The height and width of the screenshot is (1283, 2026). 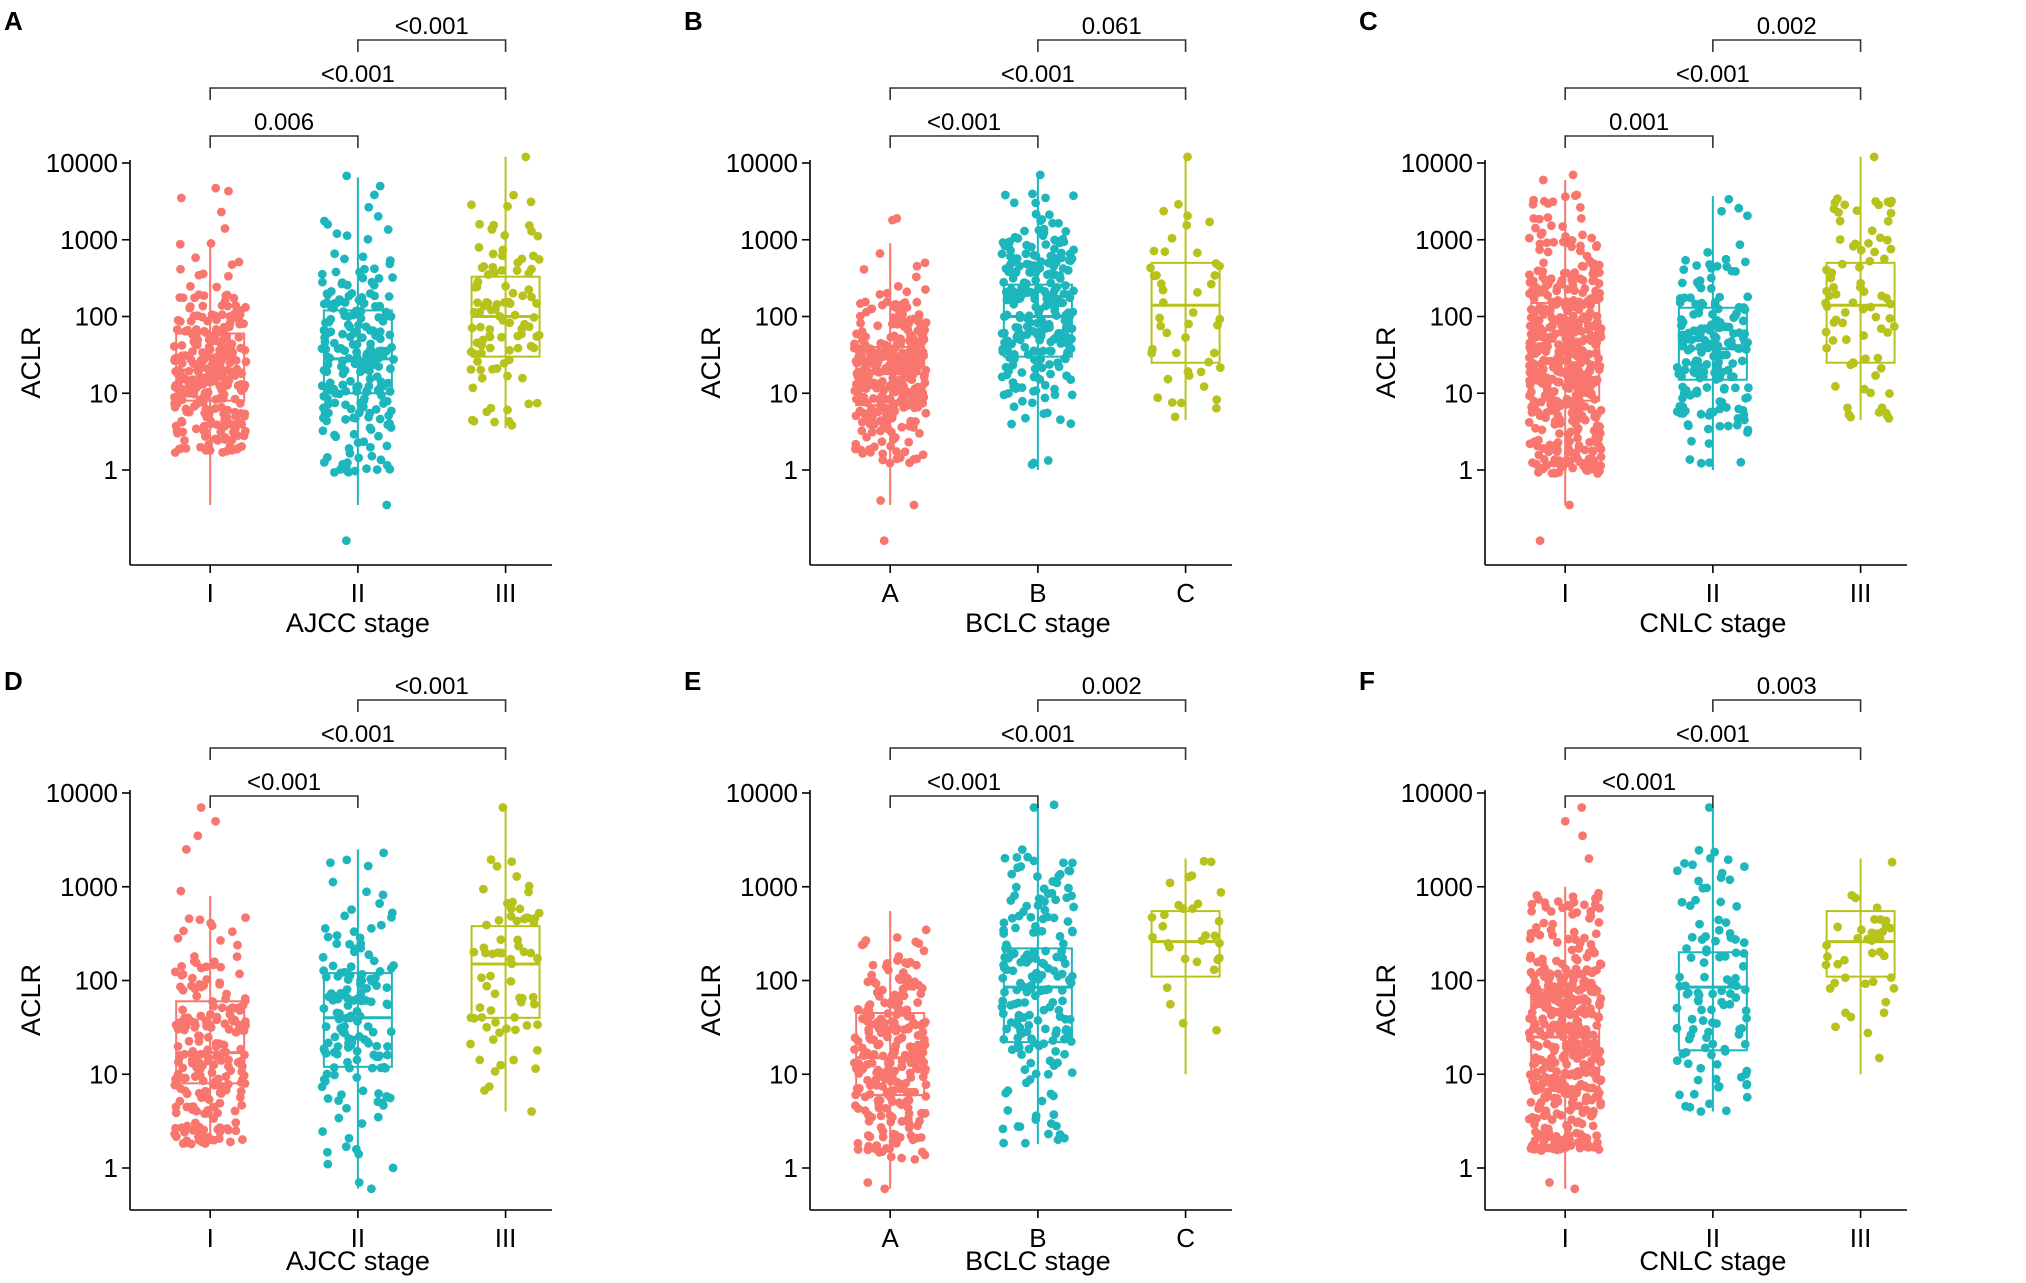 What do you see at coordinates (1038, 740) in the screenshot?
I see `significance-bracket: <0.001` at bounding box center [1038, 740].